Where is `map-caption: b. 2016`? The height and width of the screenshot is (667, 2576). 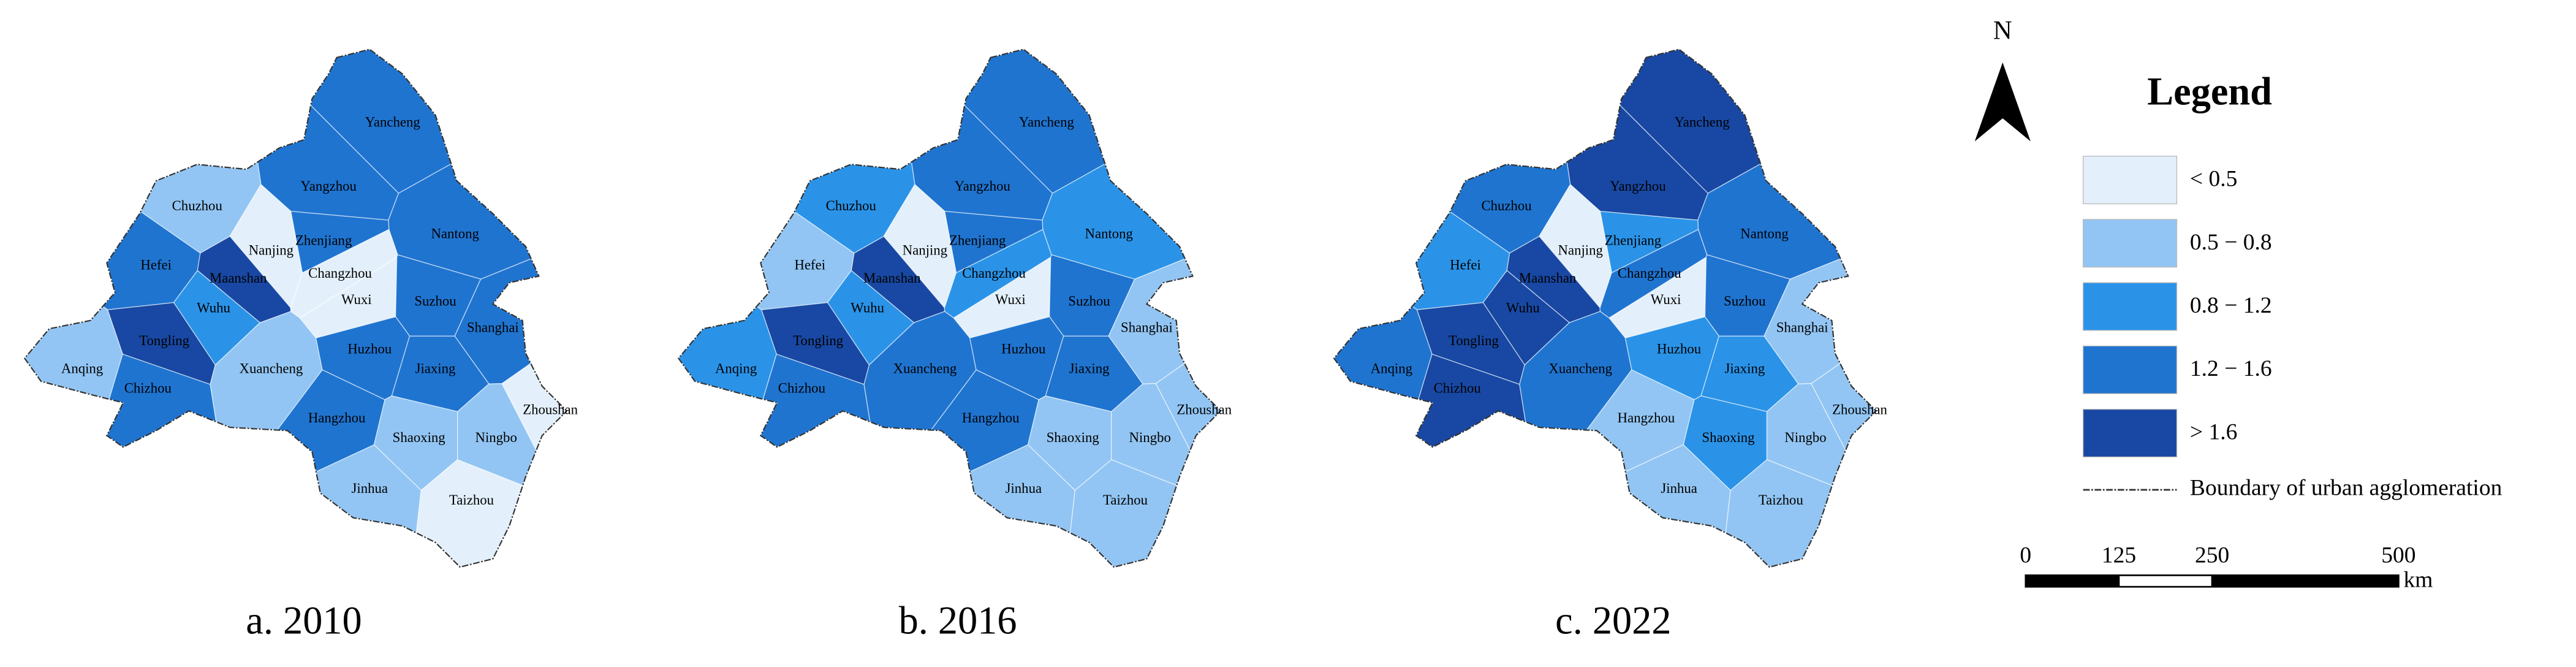
map-caption: b. 2016 is located at coordinates (958, 620).